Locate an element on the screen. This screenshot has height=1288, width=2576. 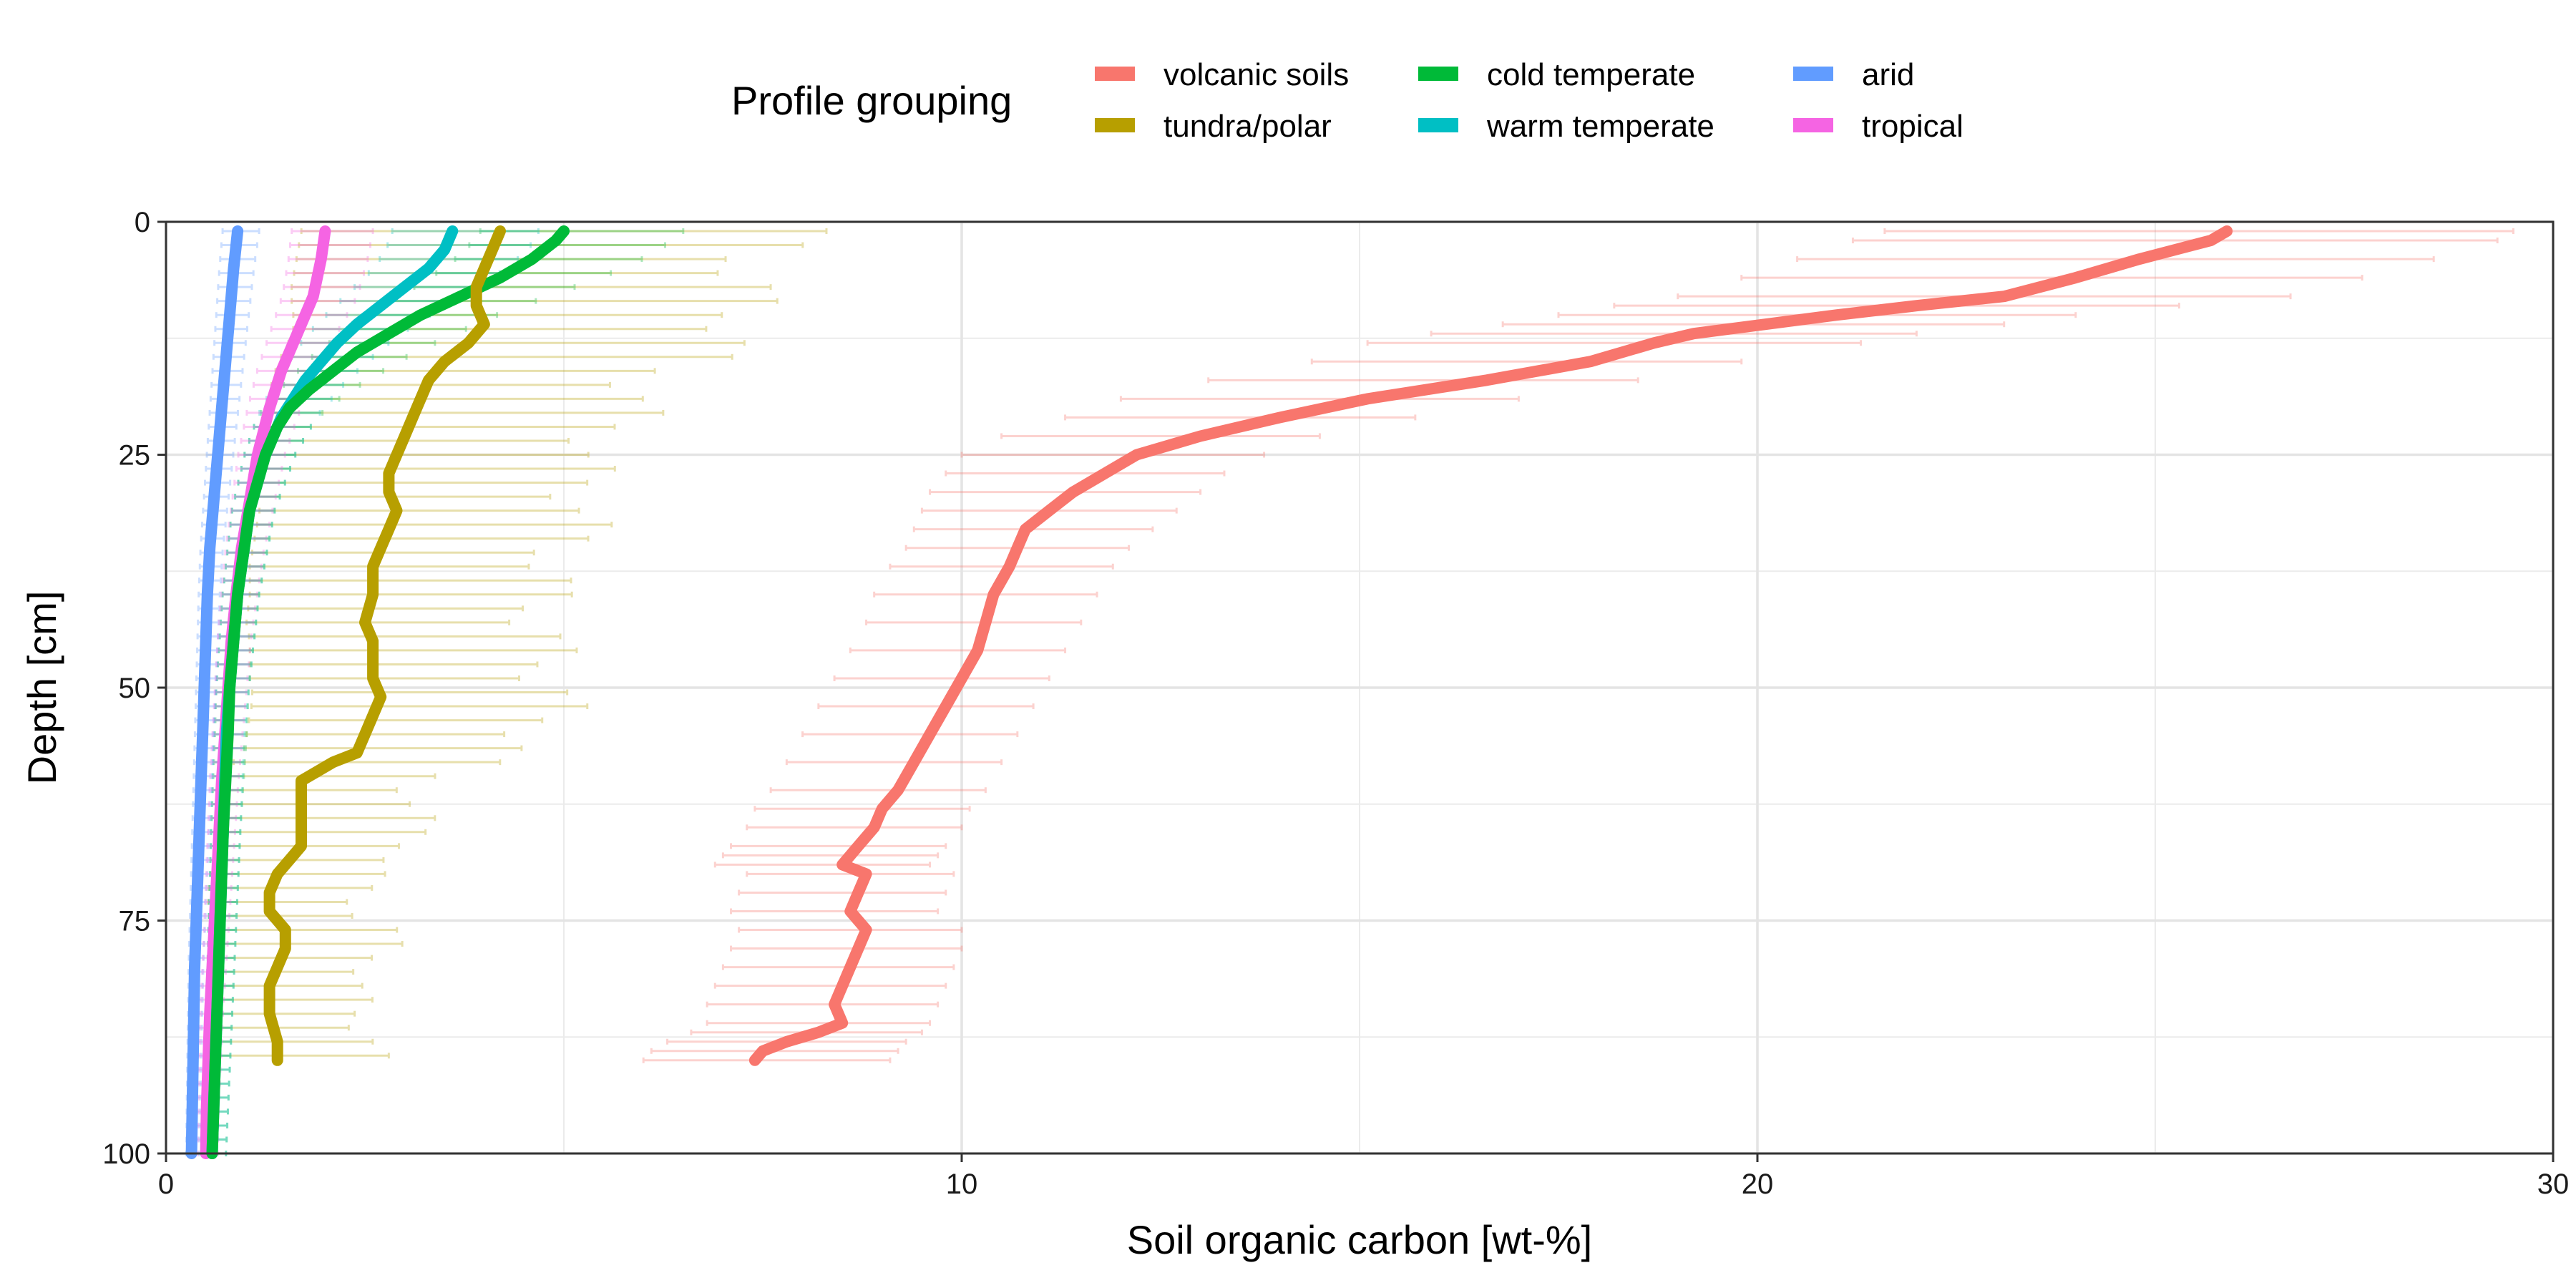
y-tick-label: 50 is located at coordinates (135, 688).